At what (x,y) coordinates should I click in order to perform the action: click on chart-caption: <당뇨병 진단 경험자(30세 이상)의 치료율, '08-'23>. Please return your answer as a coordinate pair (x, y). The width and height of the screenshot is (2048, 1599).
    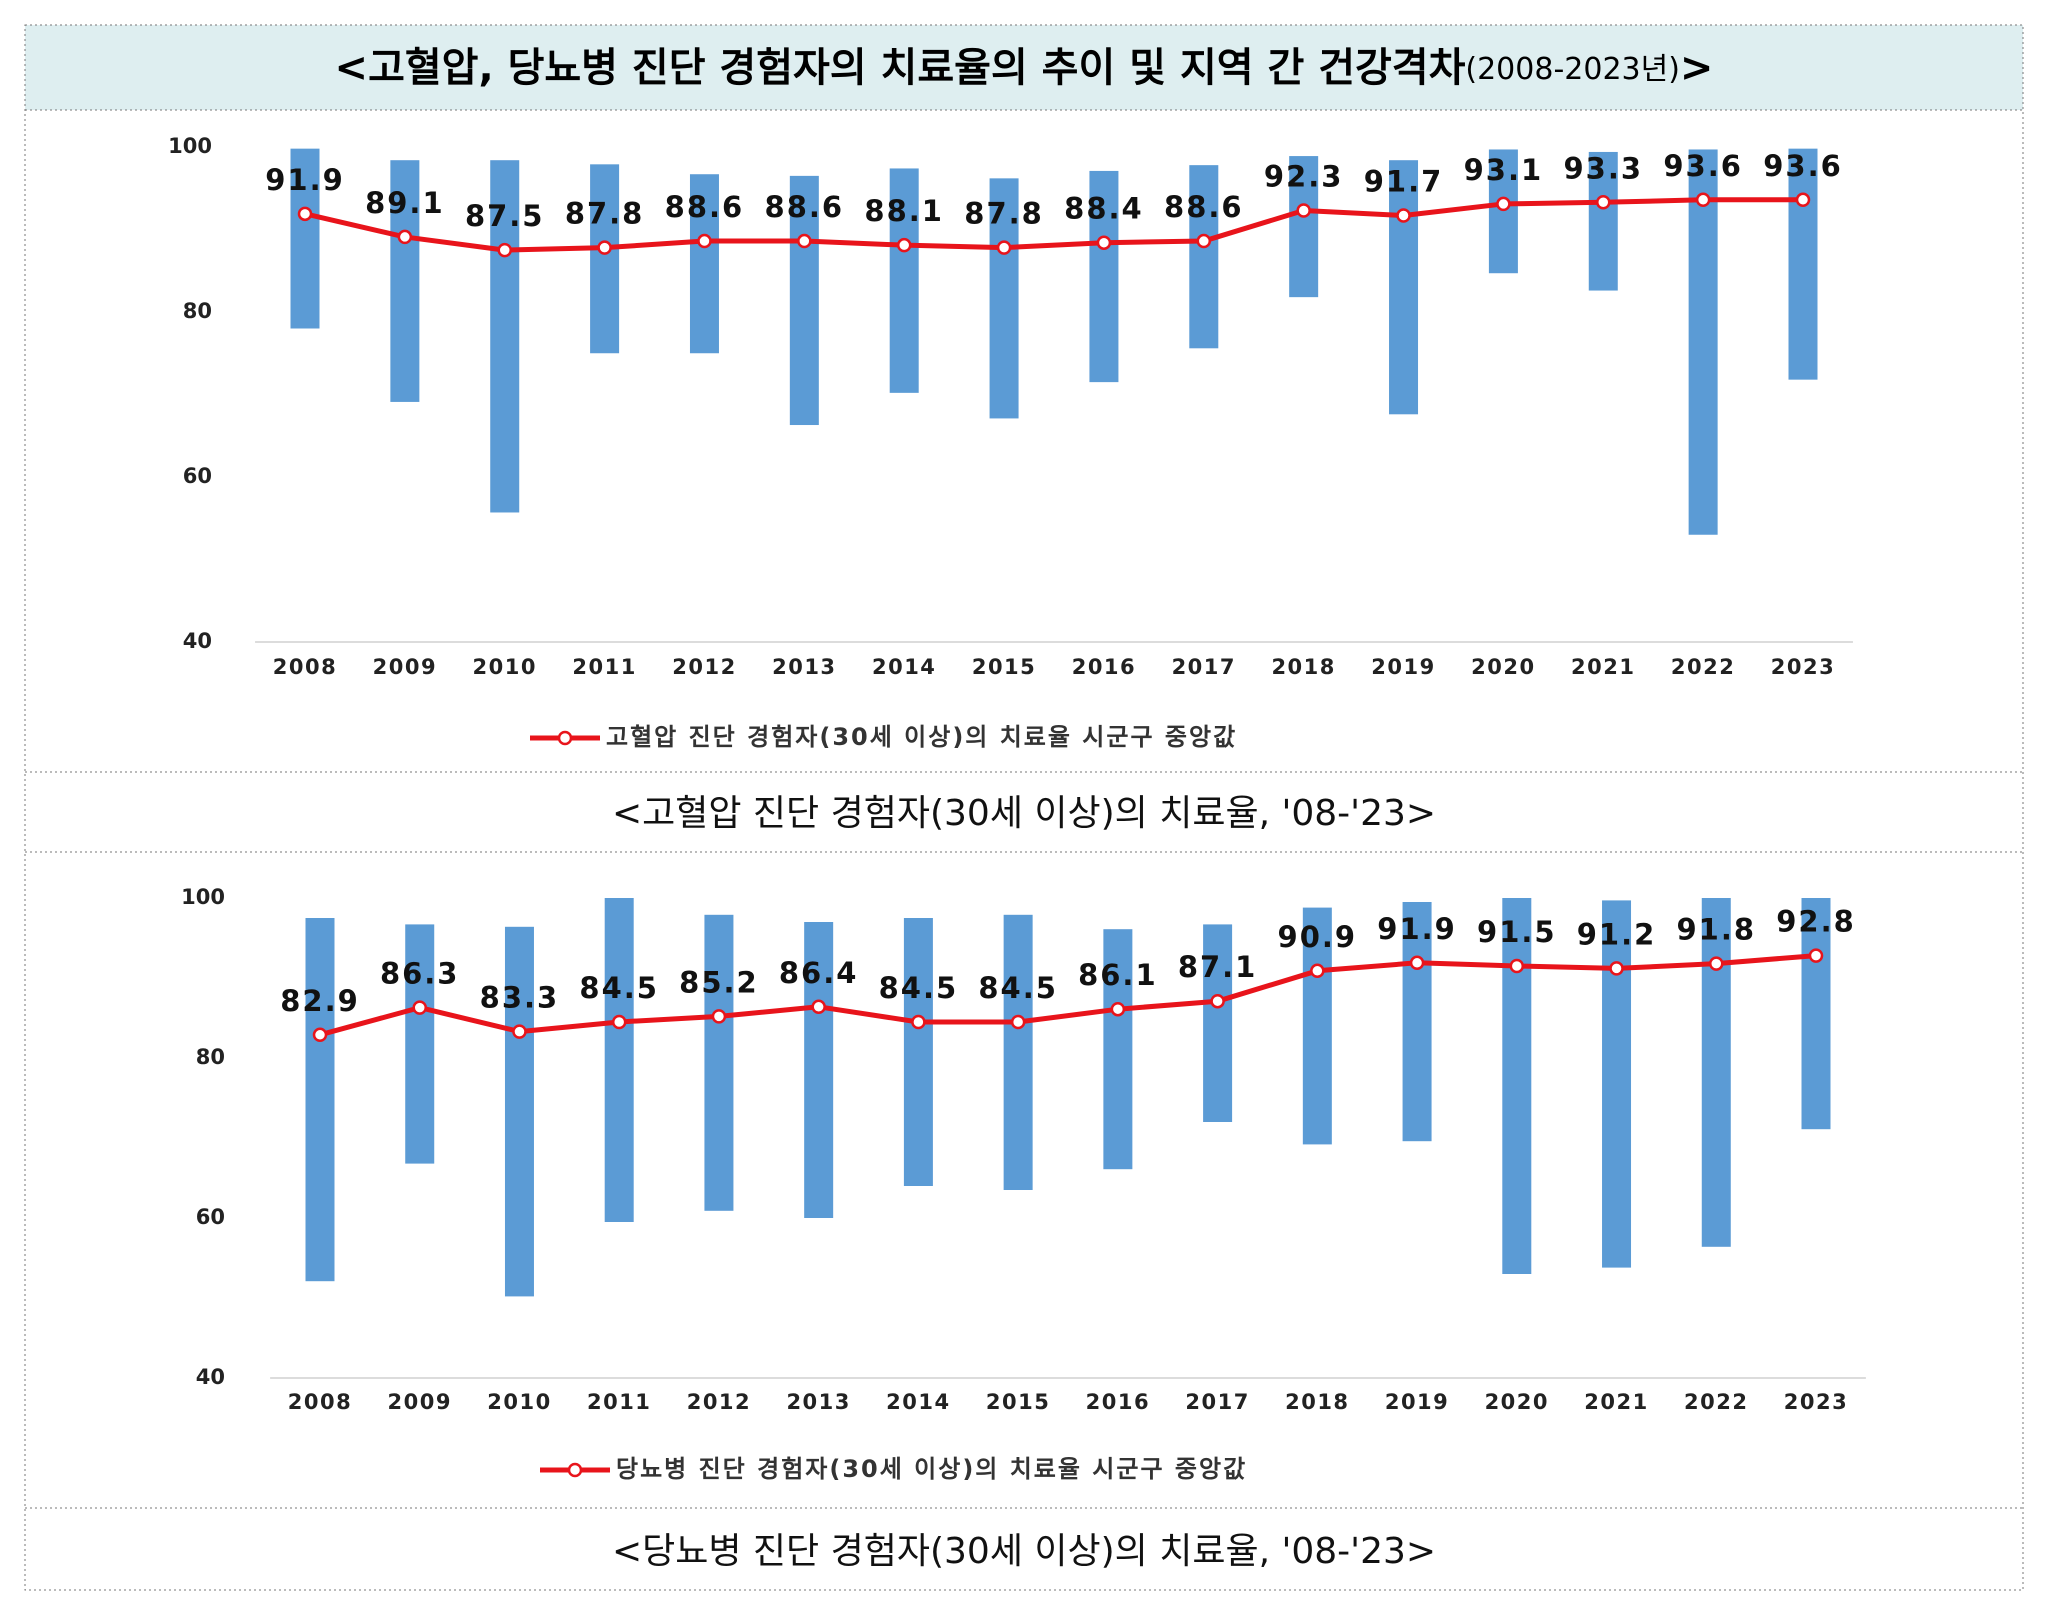
    Looking at the image, I should click on (1024, 1551).